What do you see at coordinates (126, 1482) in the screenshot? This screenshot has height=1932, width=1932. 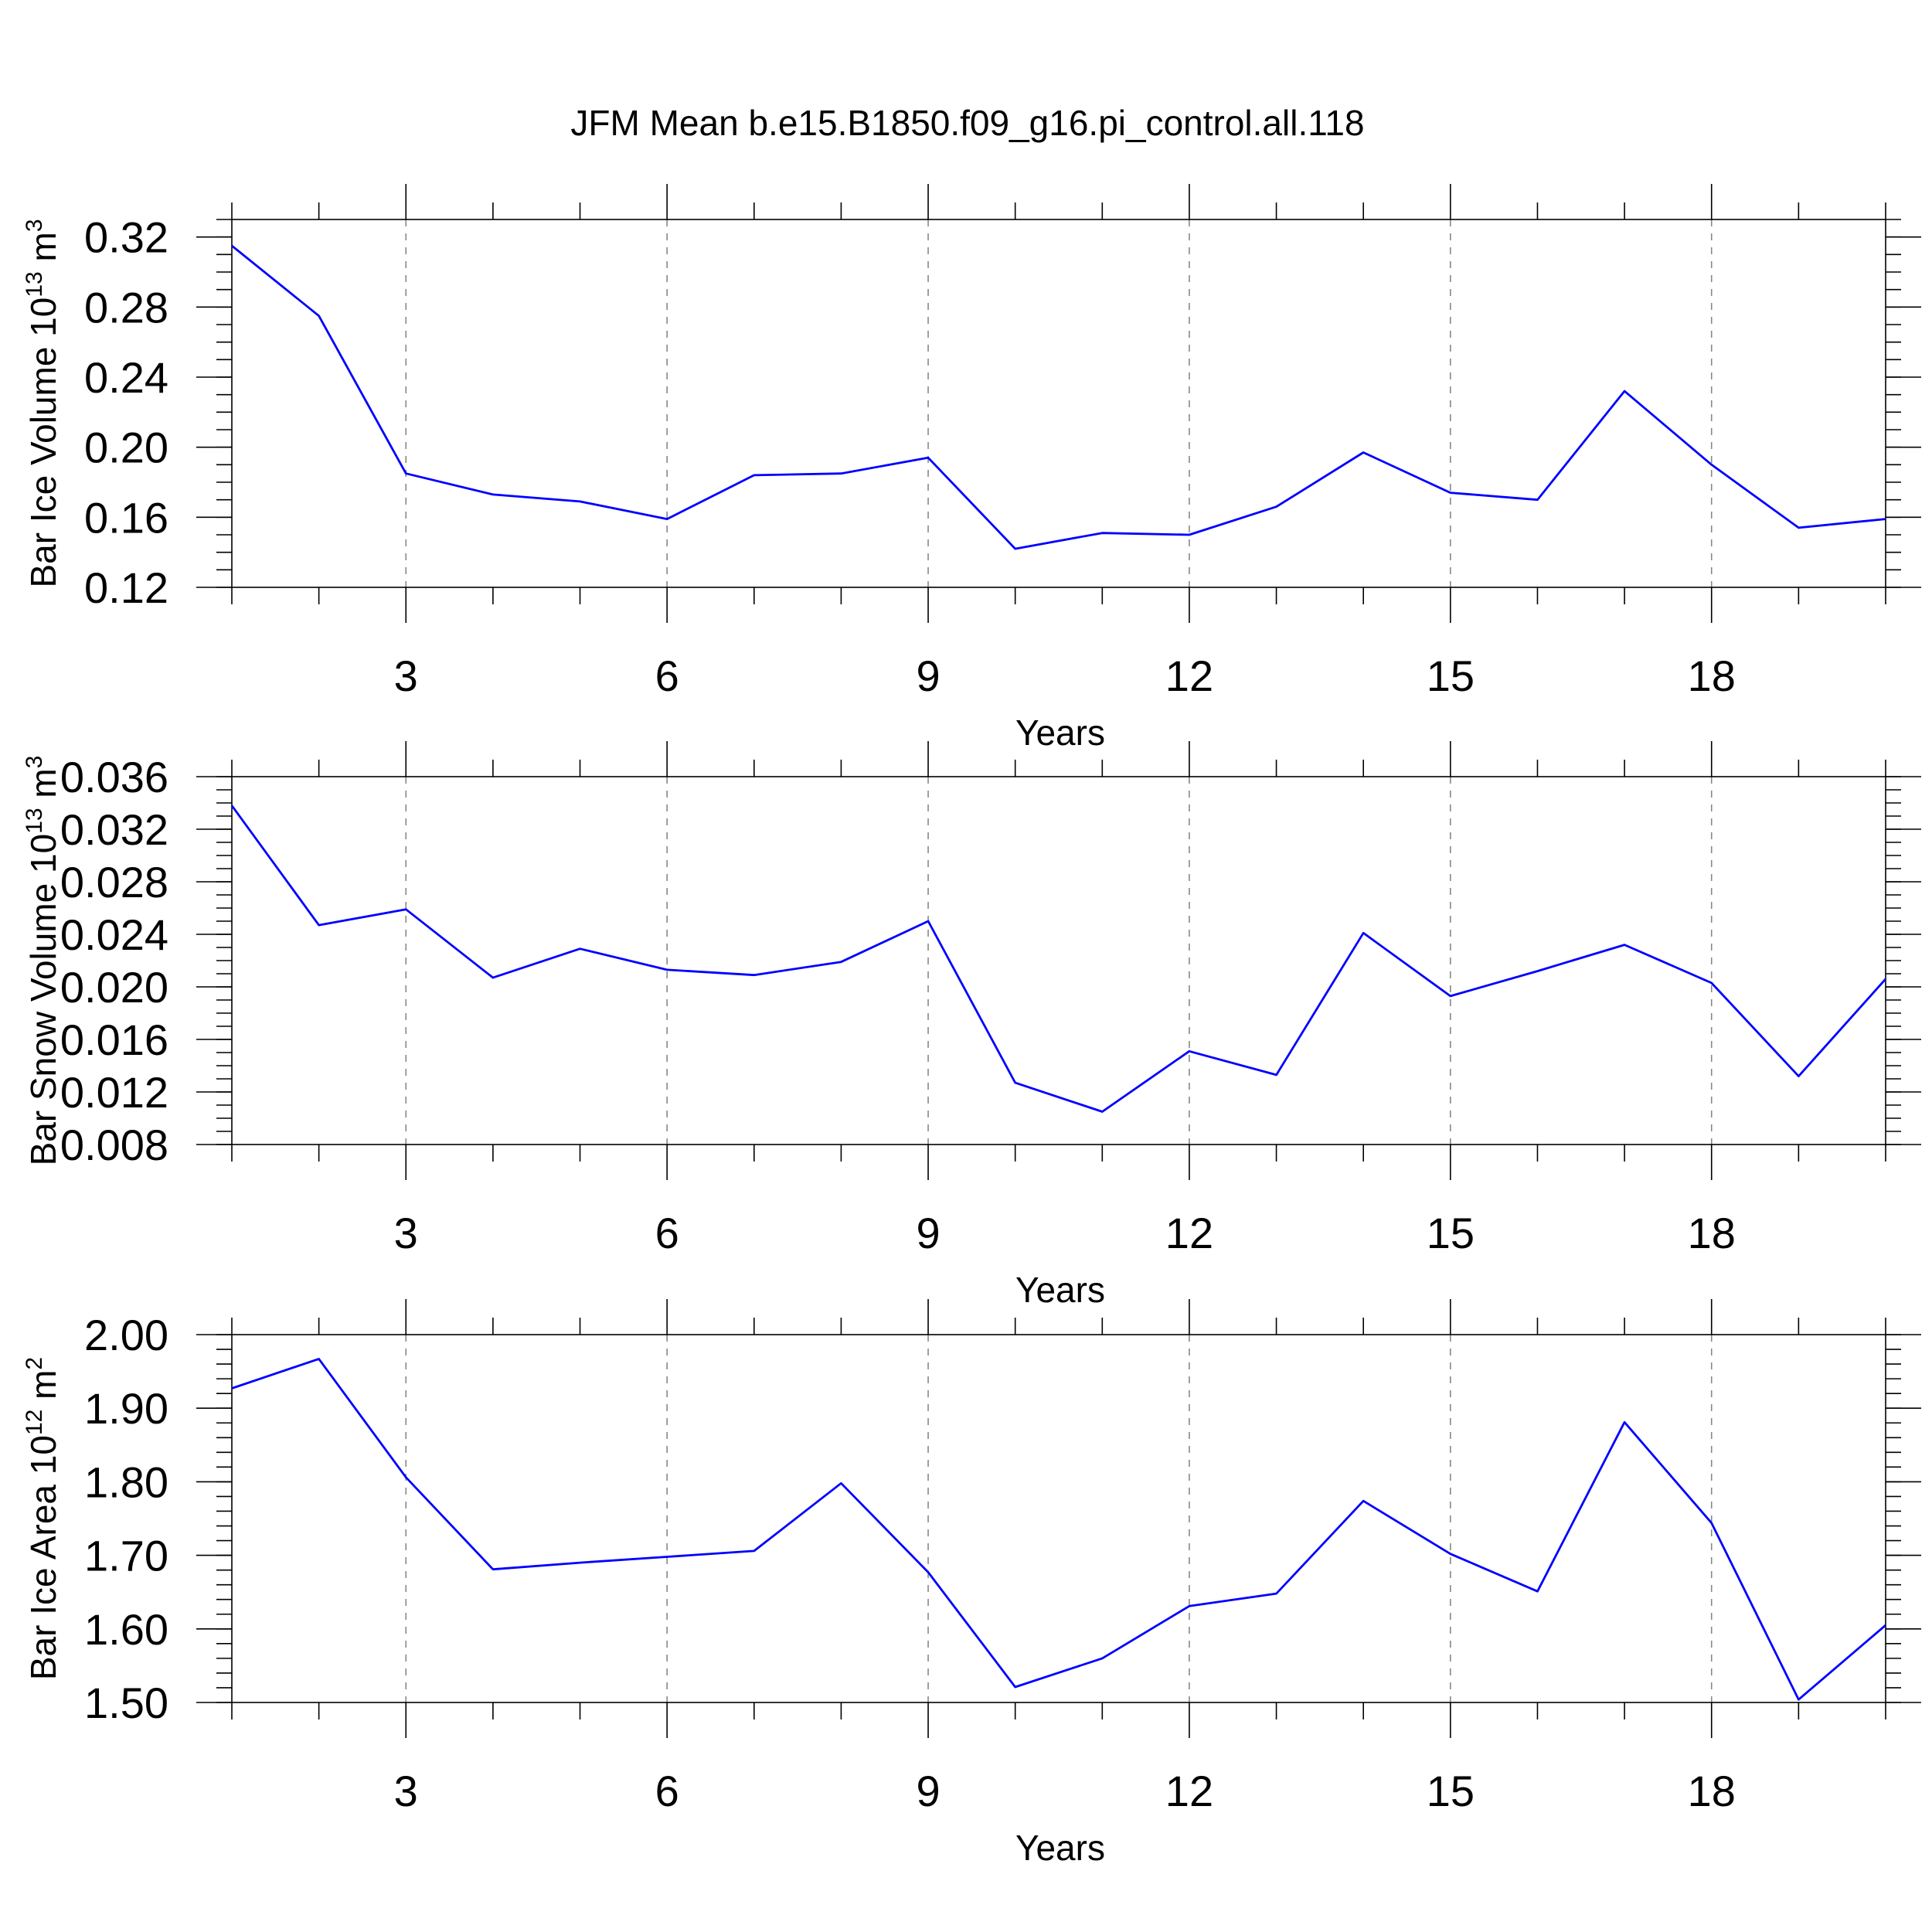 I see `y-tick-label: 1.80` at bounding box center [126, 1482].